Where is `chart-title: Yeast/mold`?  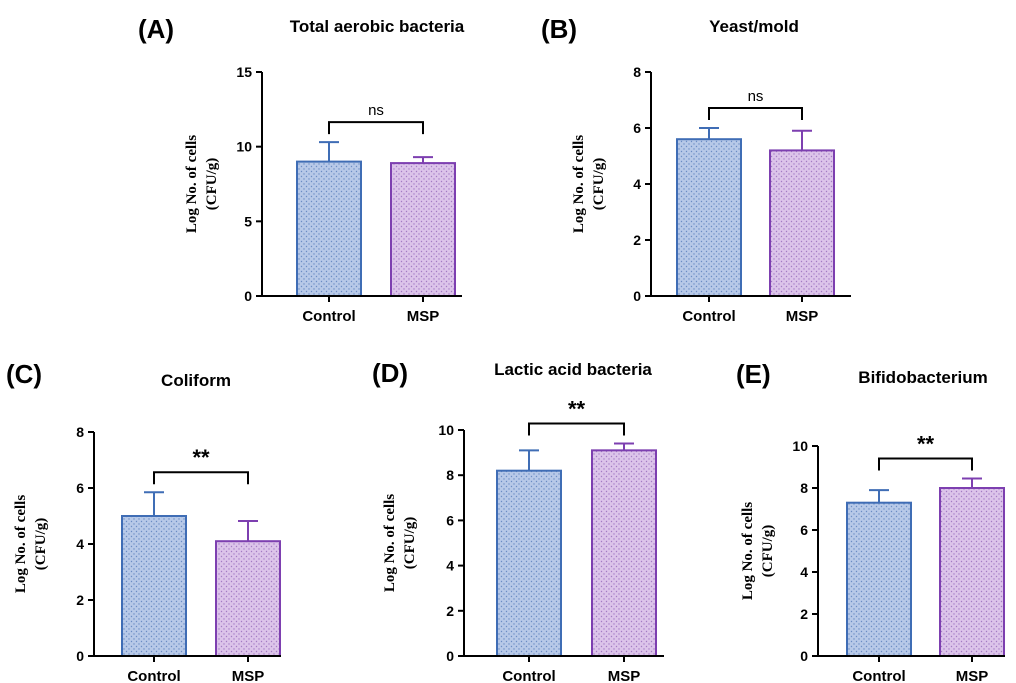 chart-title: Yeast/mold is located at coordinates (754, 26).